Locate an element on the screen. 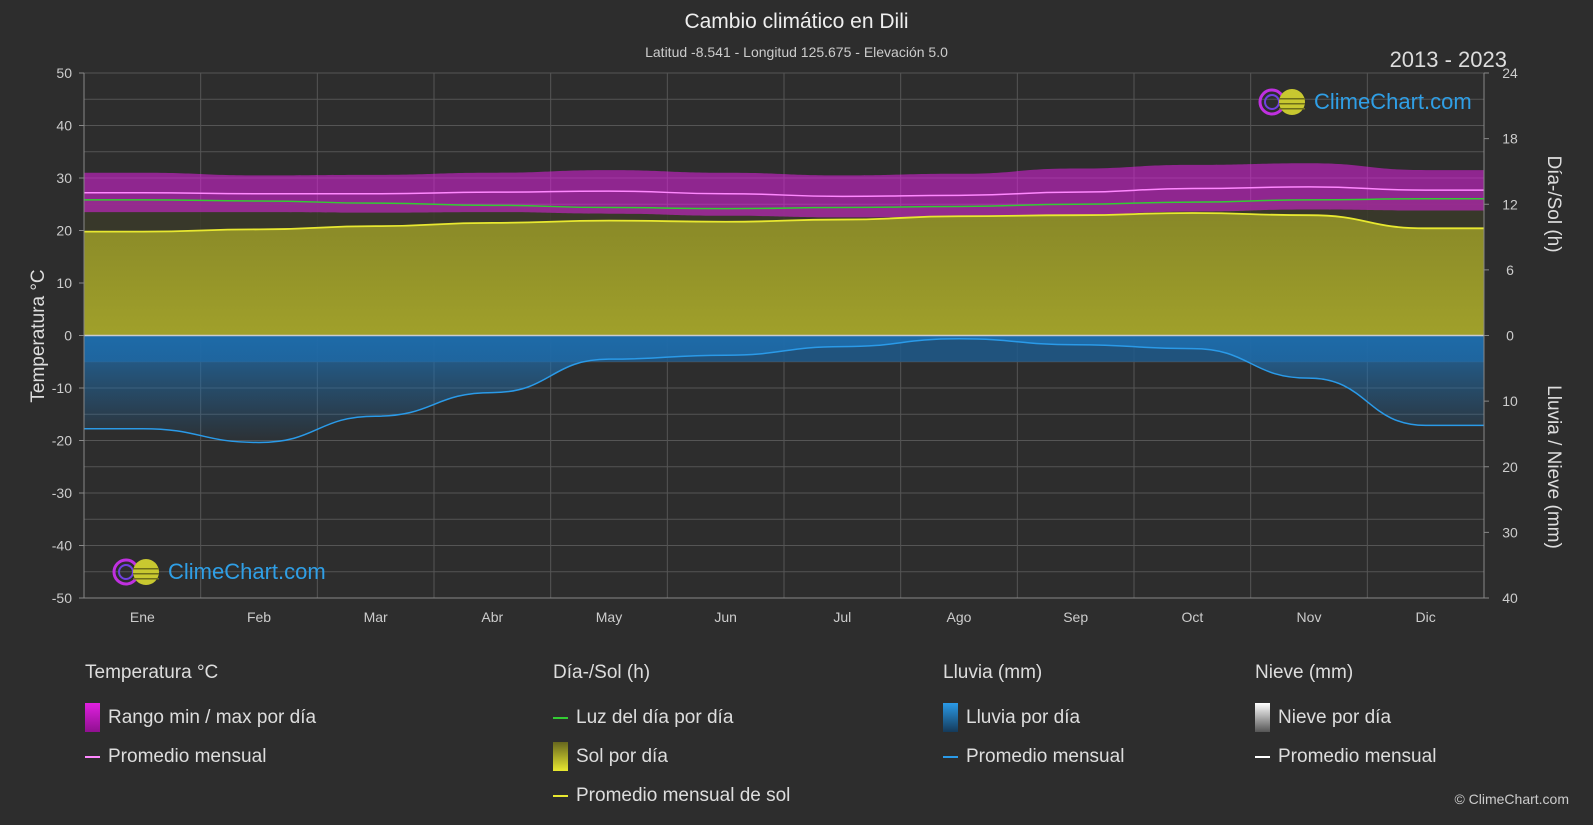 Image resolution: width=1593 pixels, height=825 pixels. legend-title: Lluvia (mm) is located at coordinates (993, 672).